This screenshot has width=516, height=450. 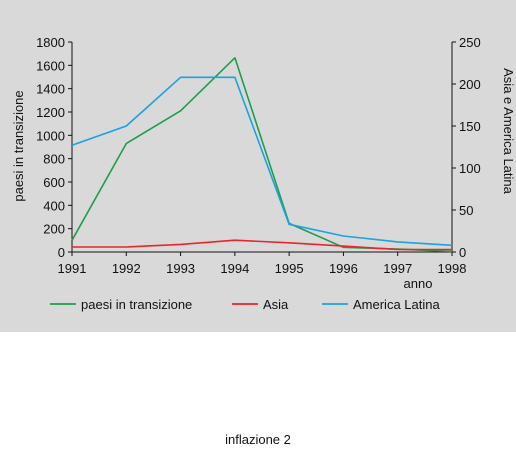 What do you see at coordinates (470, 42) in the screenshot?
I see `y-tick-label-right: 250` at bounding box center [470, 42].